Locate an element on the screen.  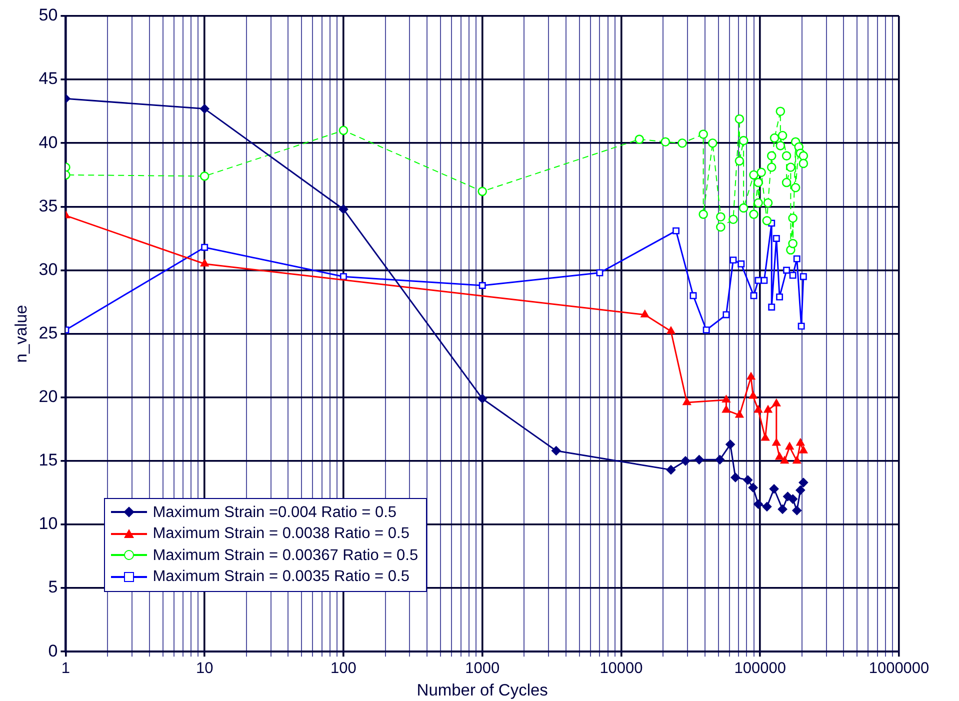
y-tick-label: 10 is located at coordinates (48, 524).